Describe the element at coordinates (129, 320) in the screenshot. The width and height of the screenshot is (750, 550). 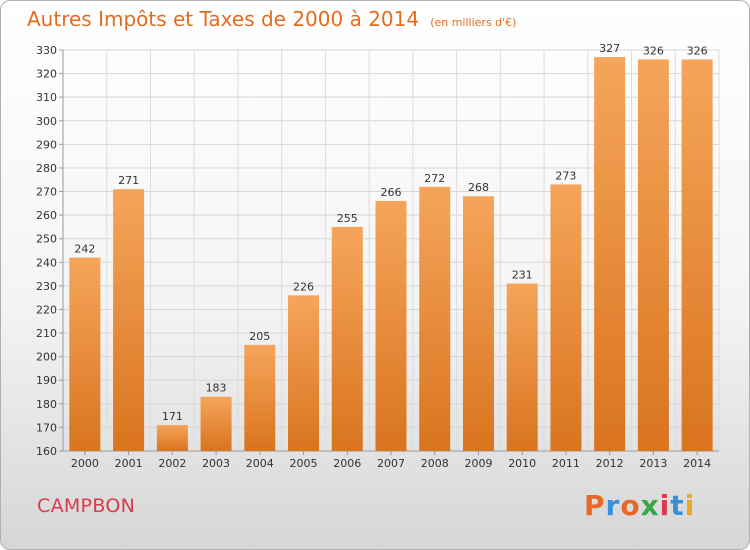
I see `bar-2001` at that location.